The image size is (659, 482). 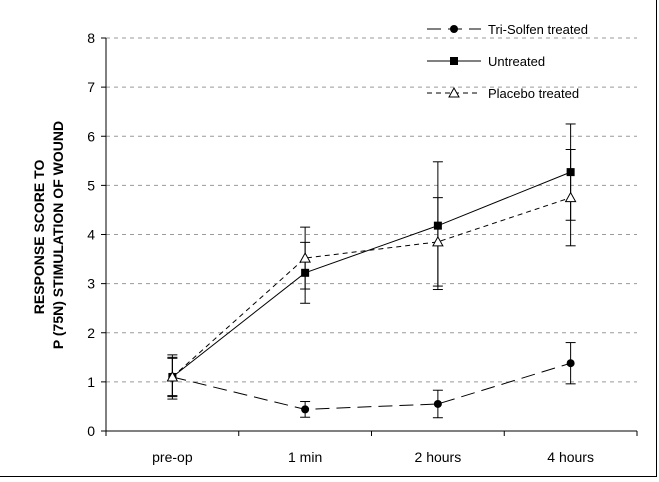 What do you see at coordinates (373, 457) in the screenshot?
I see `x-tick-labels: pre-op 1 min 2 hours 4 hours` at bounding box center [373, 457].